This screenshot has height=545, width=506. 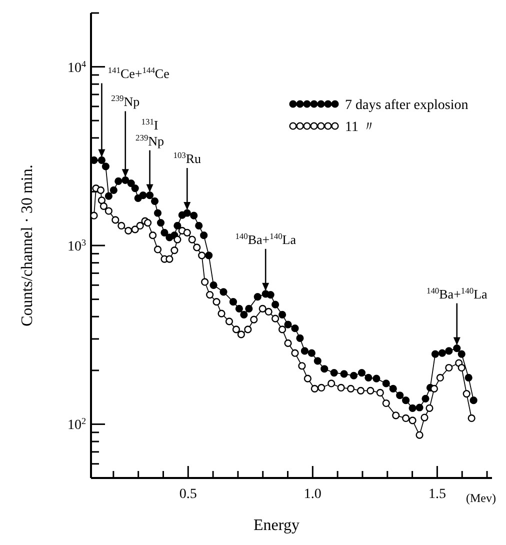 I want to click on y-axis-title: Counts/channel · 30 min., so click(x=27, y=245).